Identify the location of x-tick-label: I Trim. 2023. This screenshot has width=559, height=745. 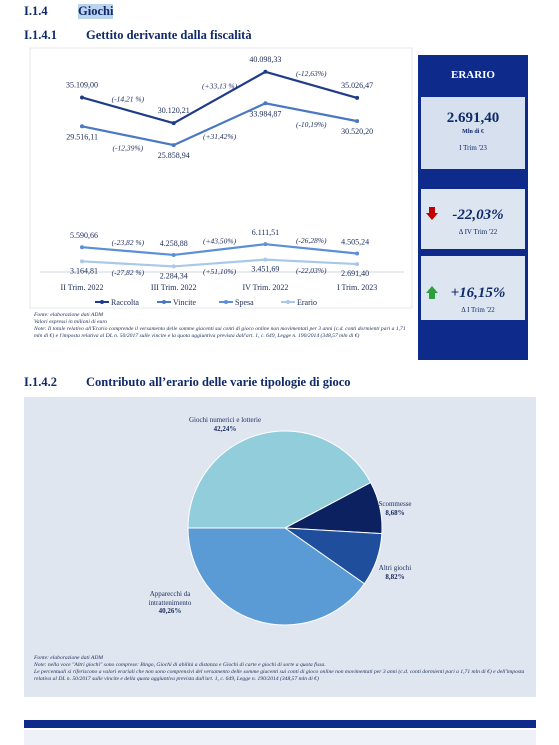
(357, 287).